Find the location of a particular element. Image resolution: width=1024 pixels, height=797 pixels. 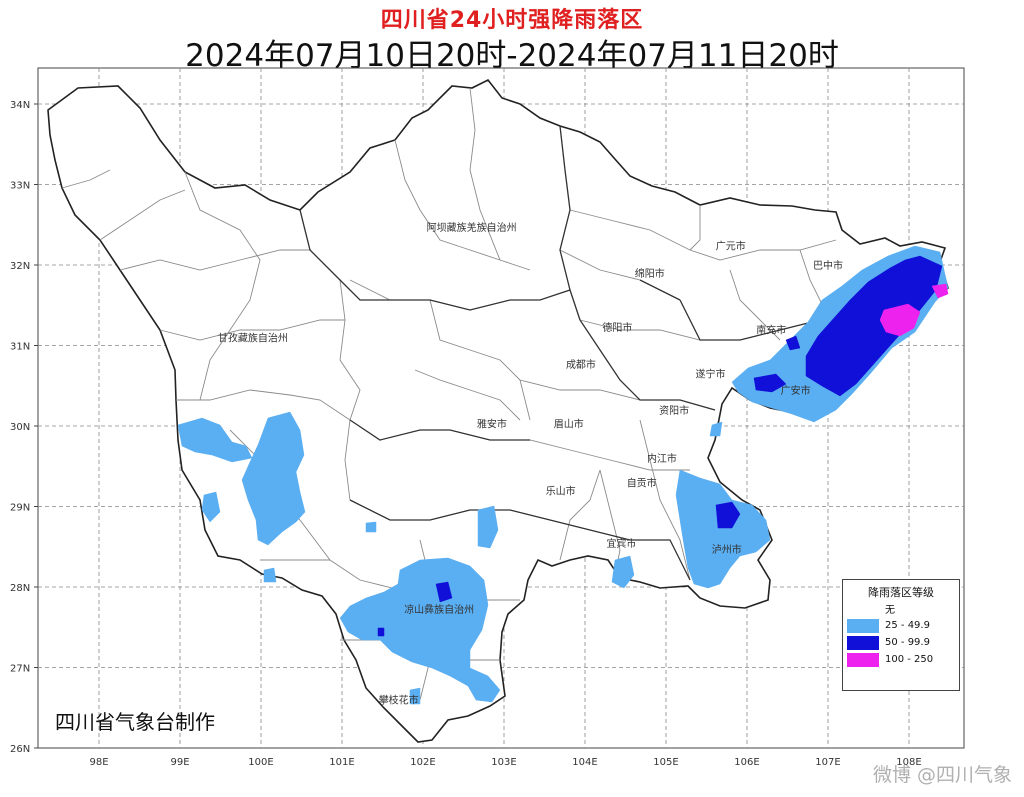

legend-swatch-none is located at coordinates (863, 608).